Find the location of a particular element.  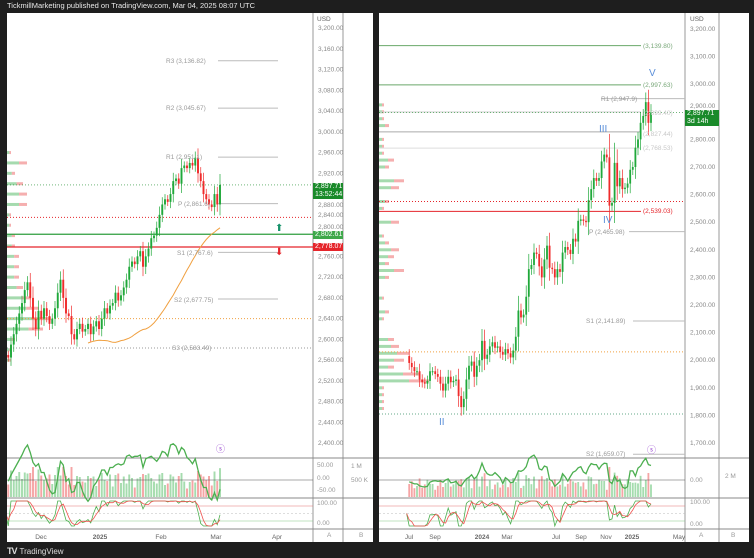

price-axis-tick: 1,900.00 is located at coordinates (703, 388).